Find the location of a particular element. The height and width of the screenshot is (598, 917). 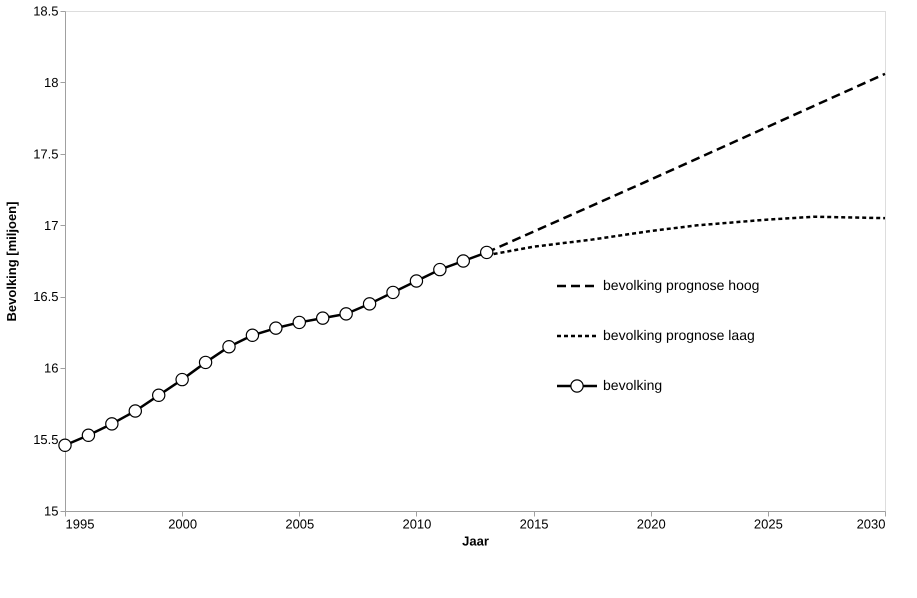

x-tick-label: 2000 is located at coordinates (183, 524).